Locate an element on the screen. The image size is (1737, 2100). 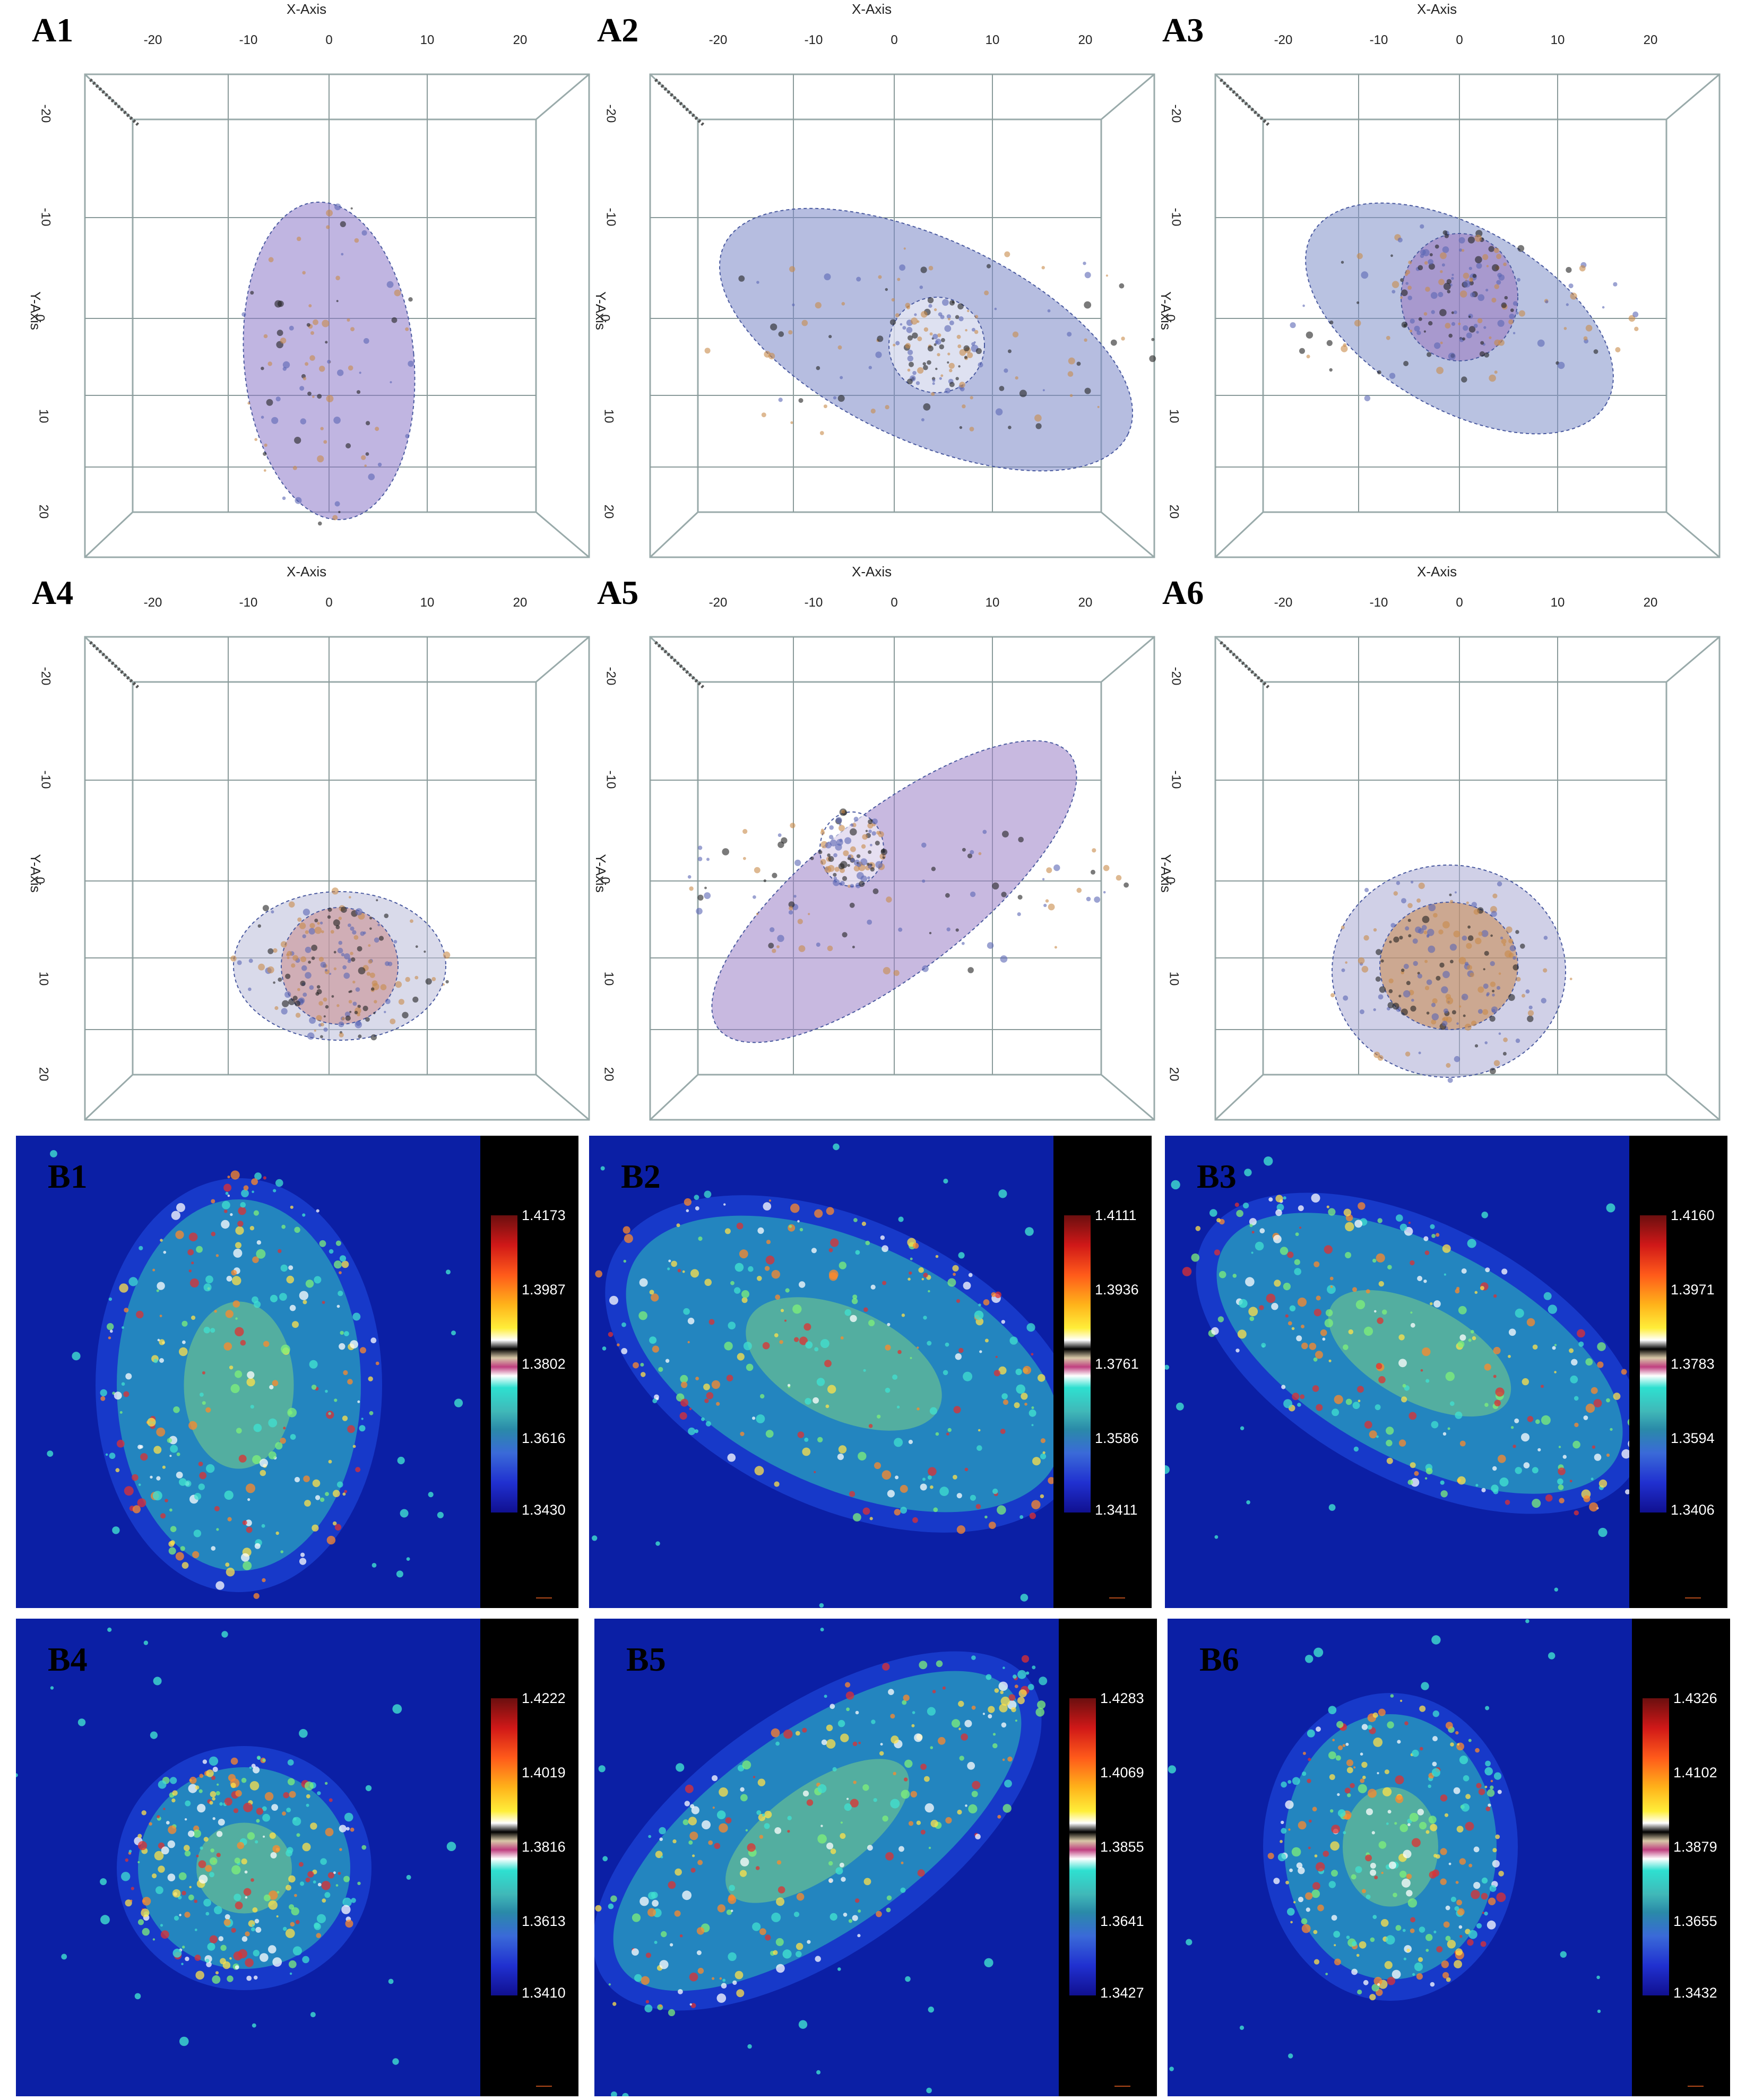
panel-label: A2 is located at coordinates (618, 30).